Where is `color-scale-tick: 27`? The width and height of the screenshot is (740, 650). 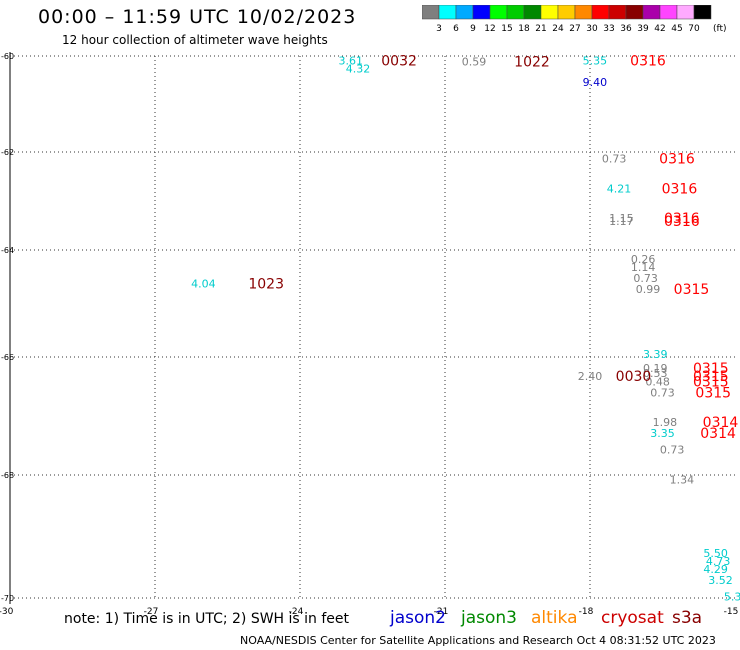
color-scale-tick: 27 is located at coordinates (574, 29).